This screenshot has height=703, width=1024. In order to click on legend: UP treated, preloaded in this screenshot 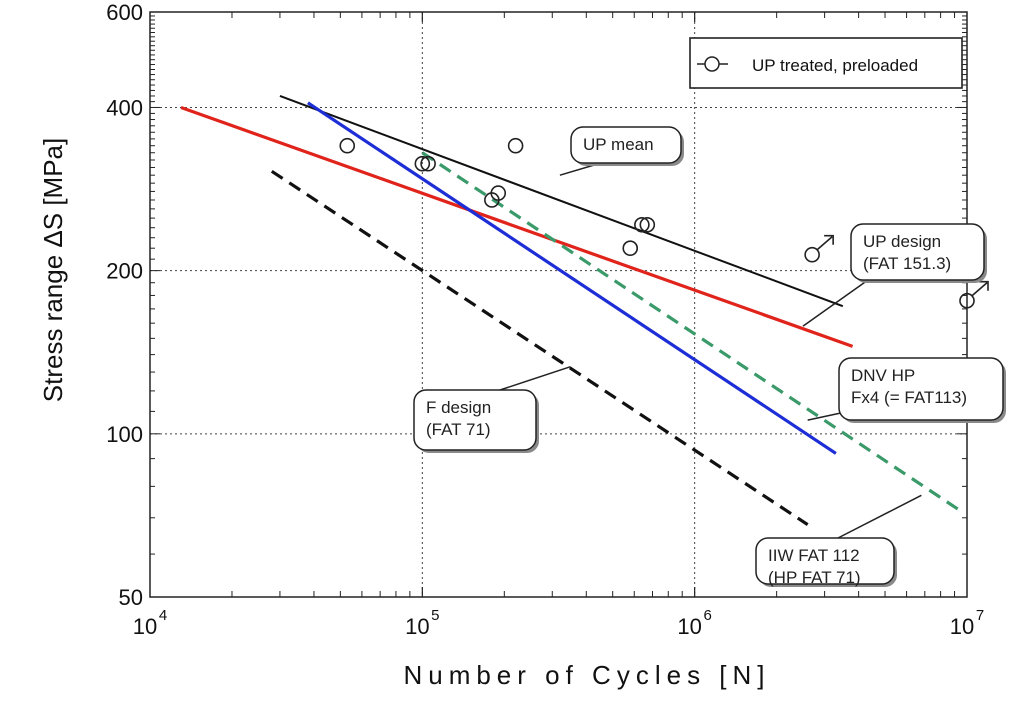, I will do `click(826, 63)`.